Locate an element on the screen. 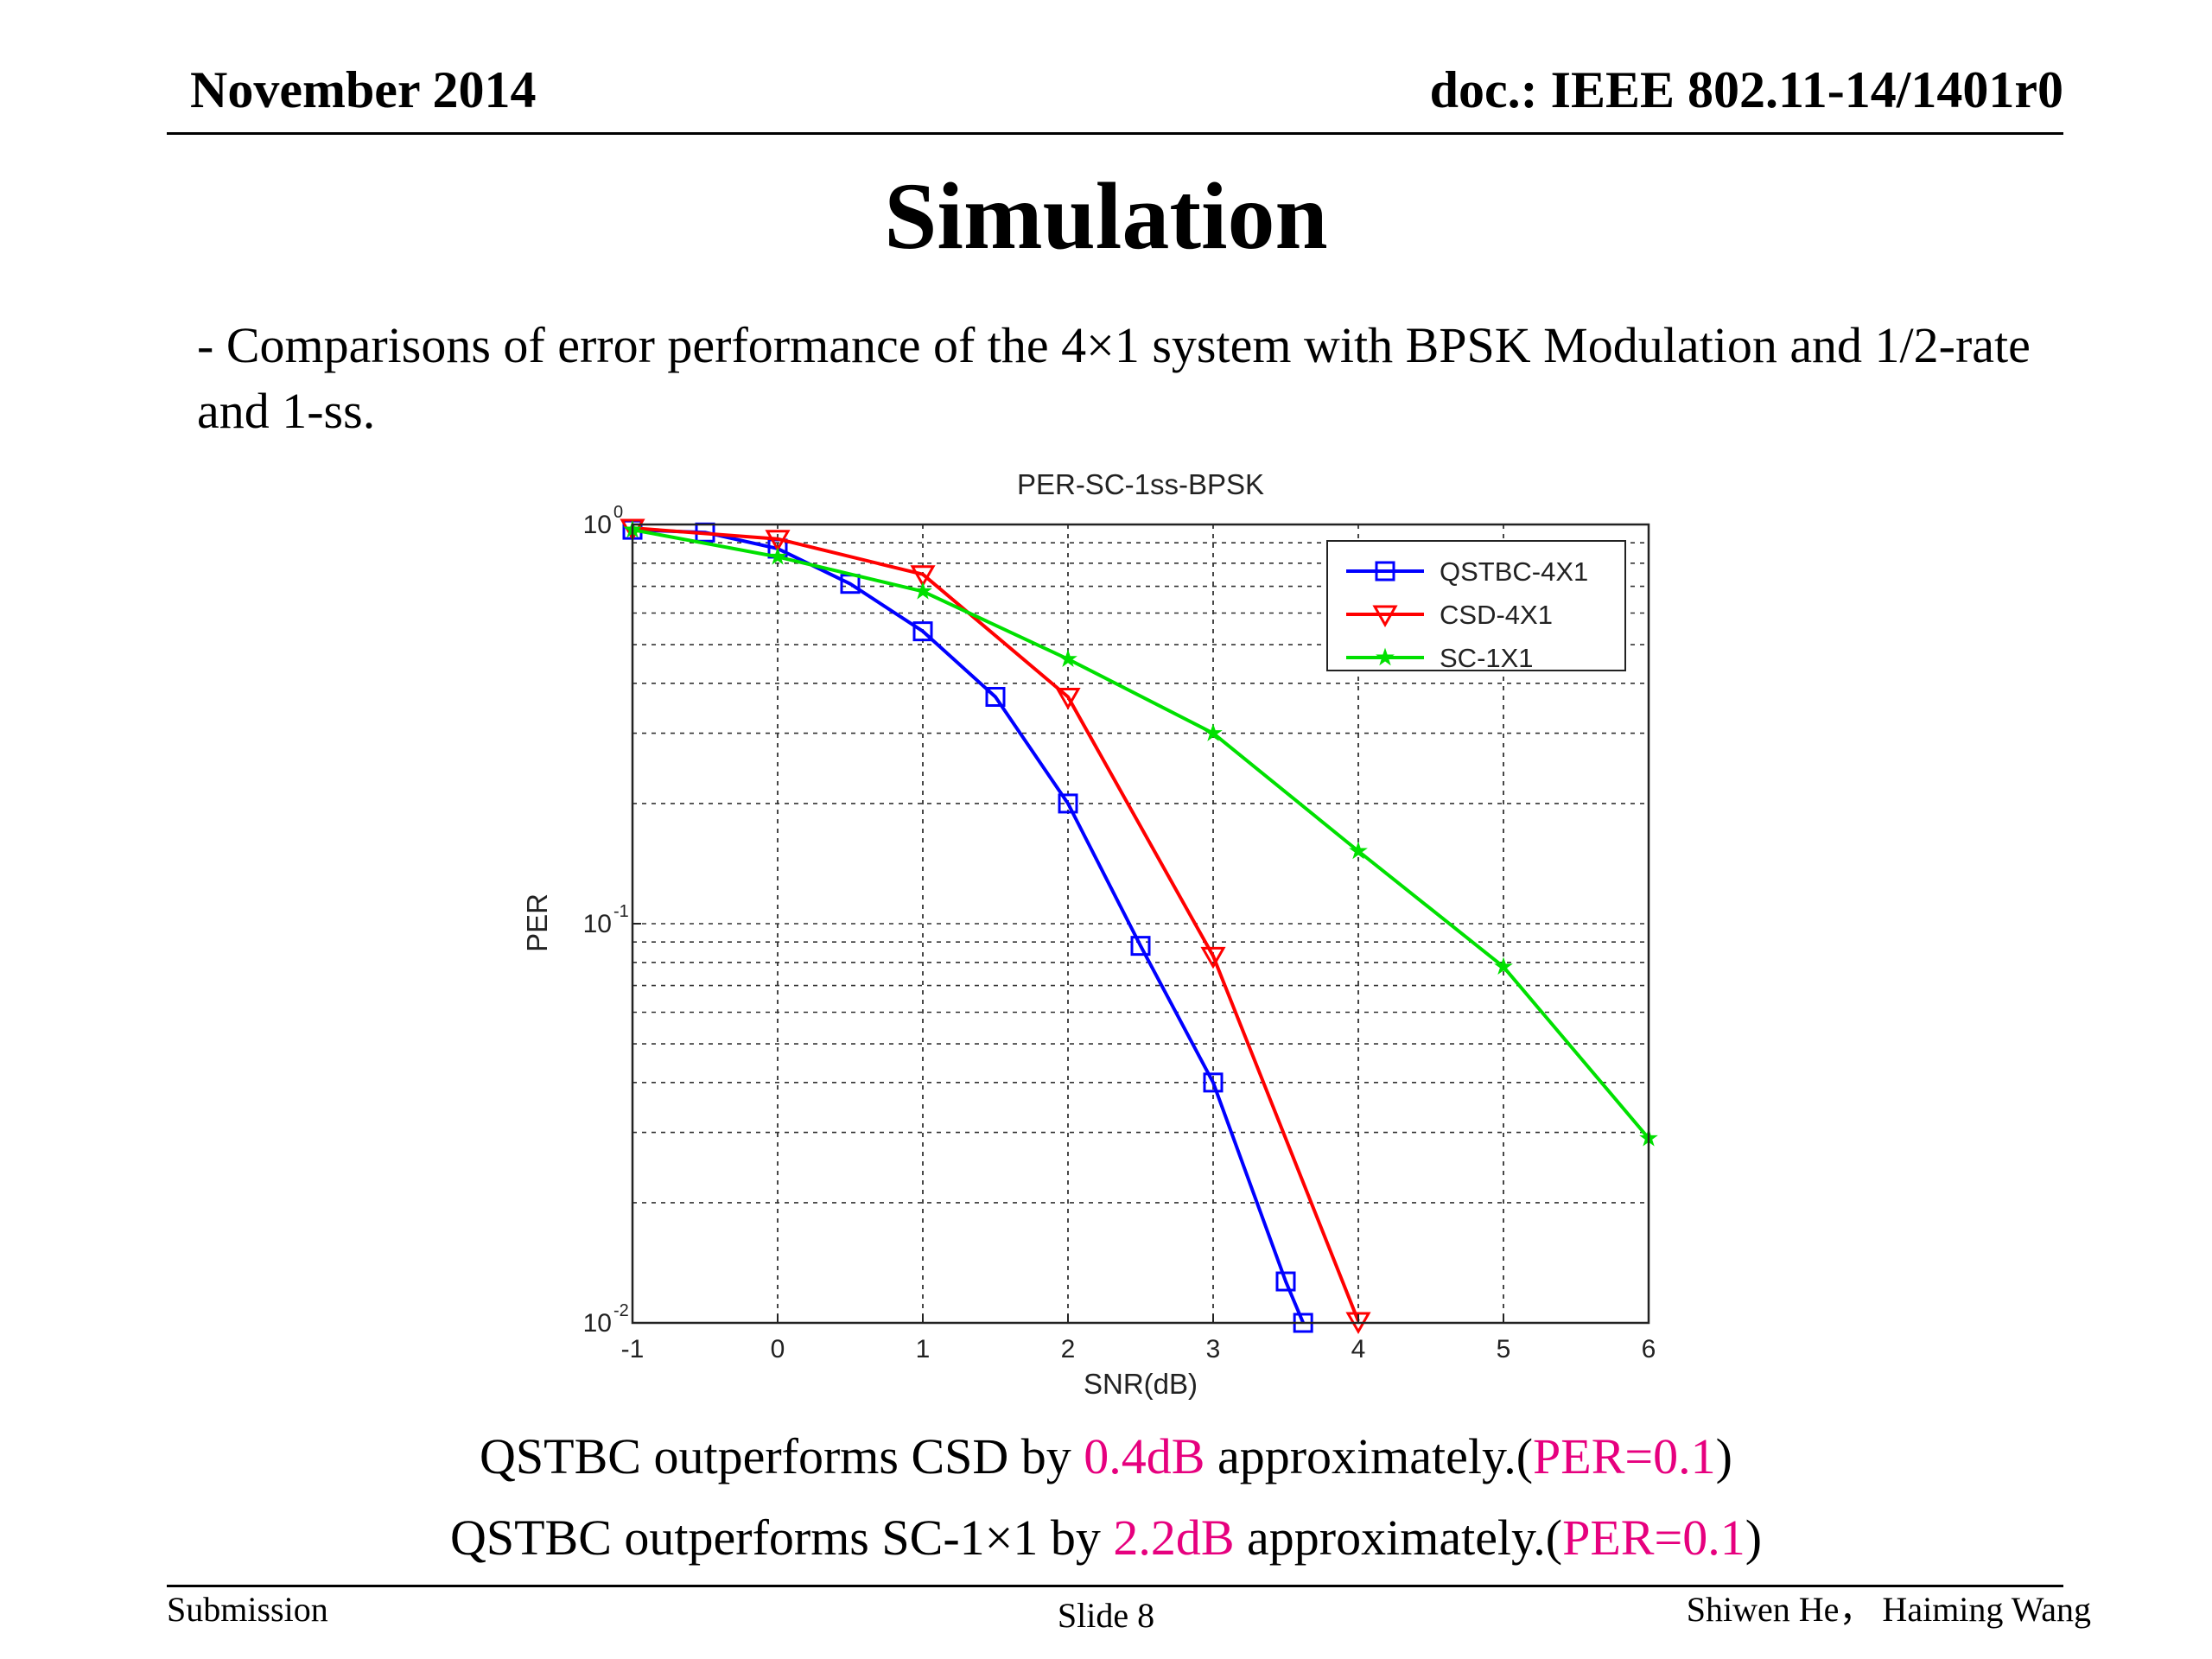 This screenshot has height=1659, width=2212. y-tick-exponent: -1 is located at coordinates (621, 911).